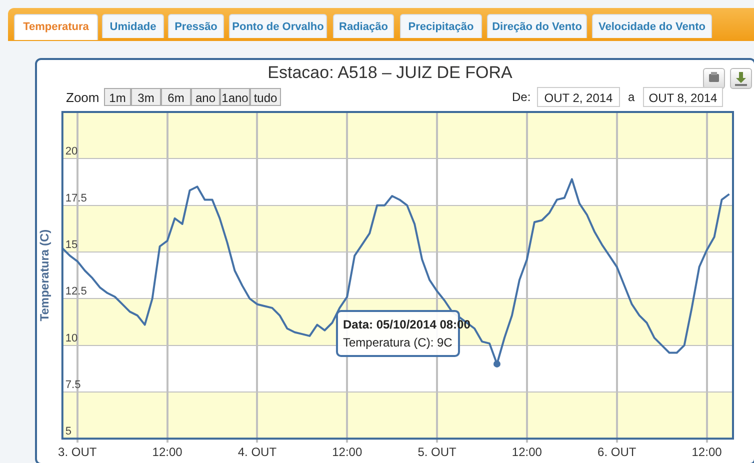  Describe the element at coordinates (176, 97) in the screenshot. I see `text: 6m` at that location.